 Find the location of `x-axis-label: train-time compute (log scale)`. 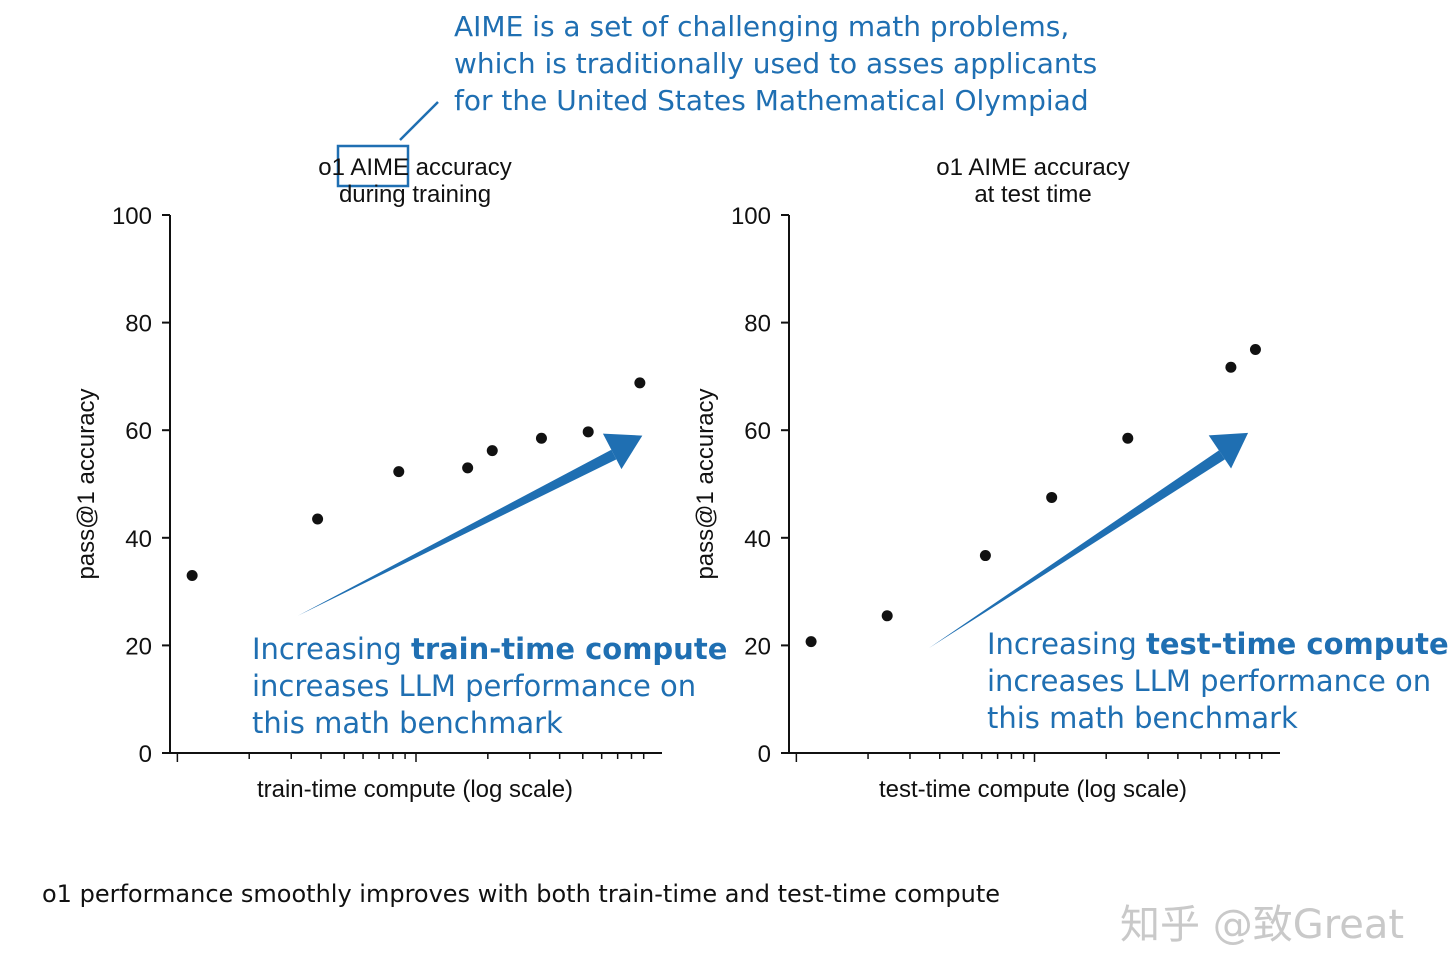

x-axis-label: train-time compute (log scale) is located at coordinates (415, 789).